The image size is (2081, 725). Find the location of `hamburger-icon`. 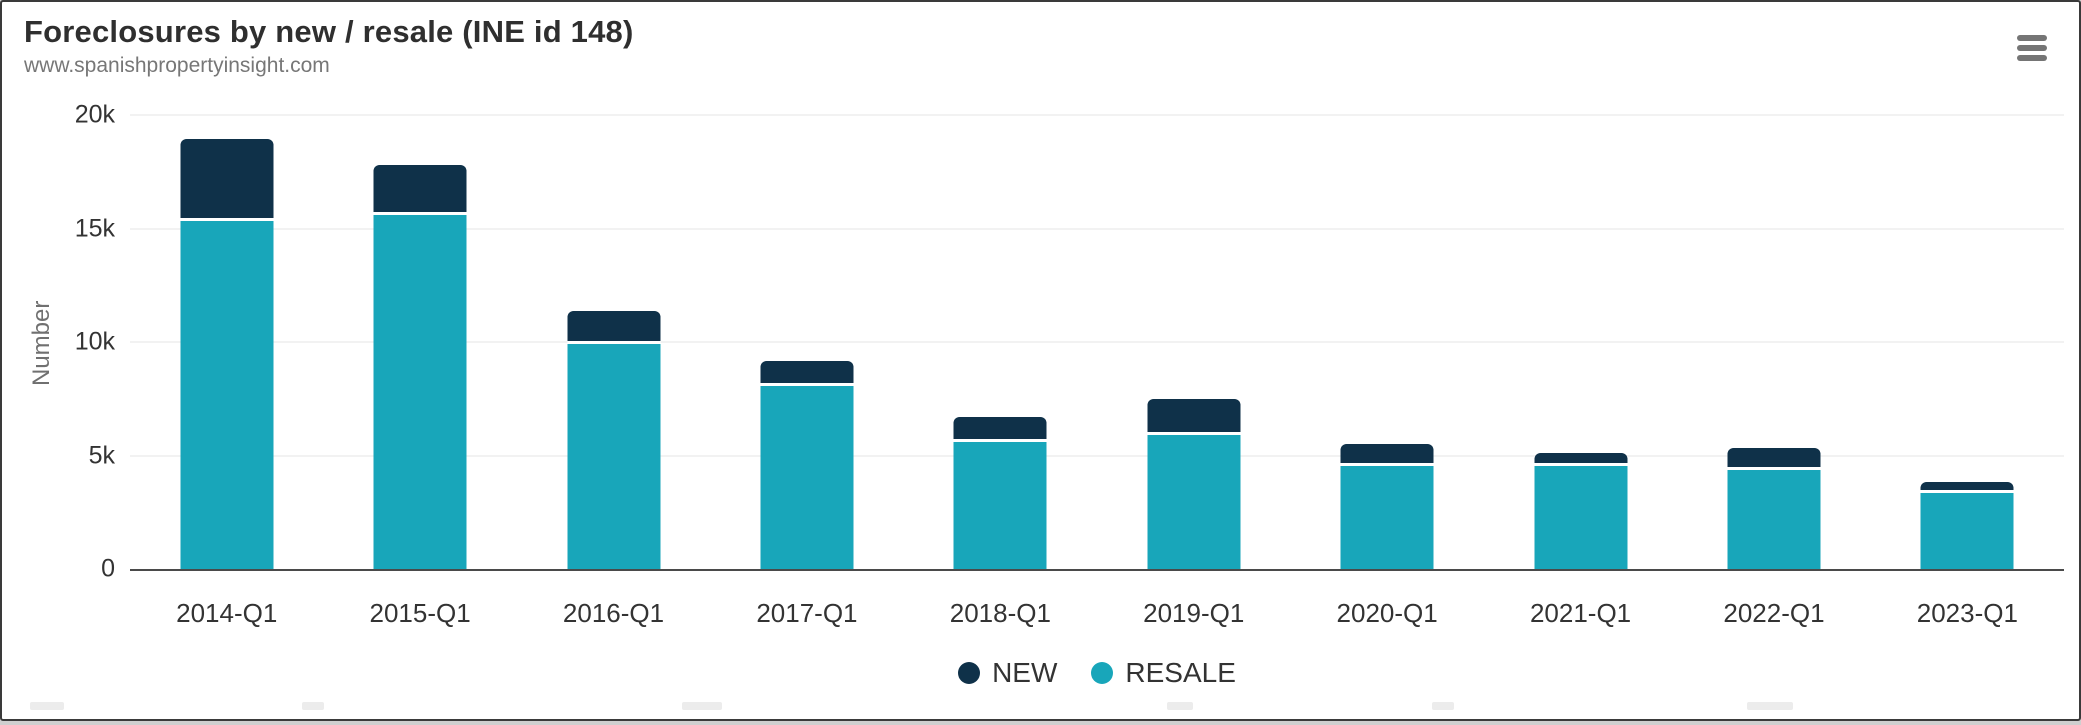

hamburger-icon is located at coordinates (2032, 48).